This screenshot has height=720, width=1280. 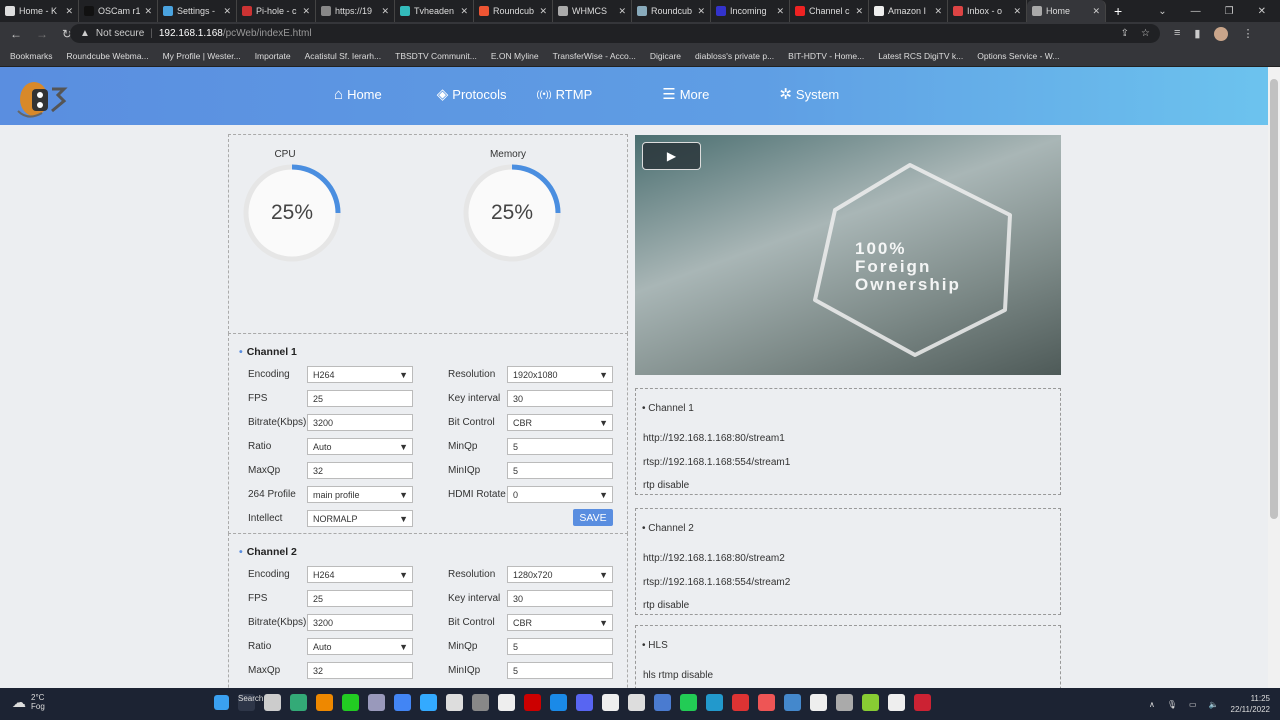 I want to click on resolution-select: 1280x720 ▼, so click(x=560, y=574).